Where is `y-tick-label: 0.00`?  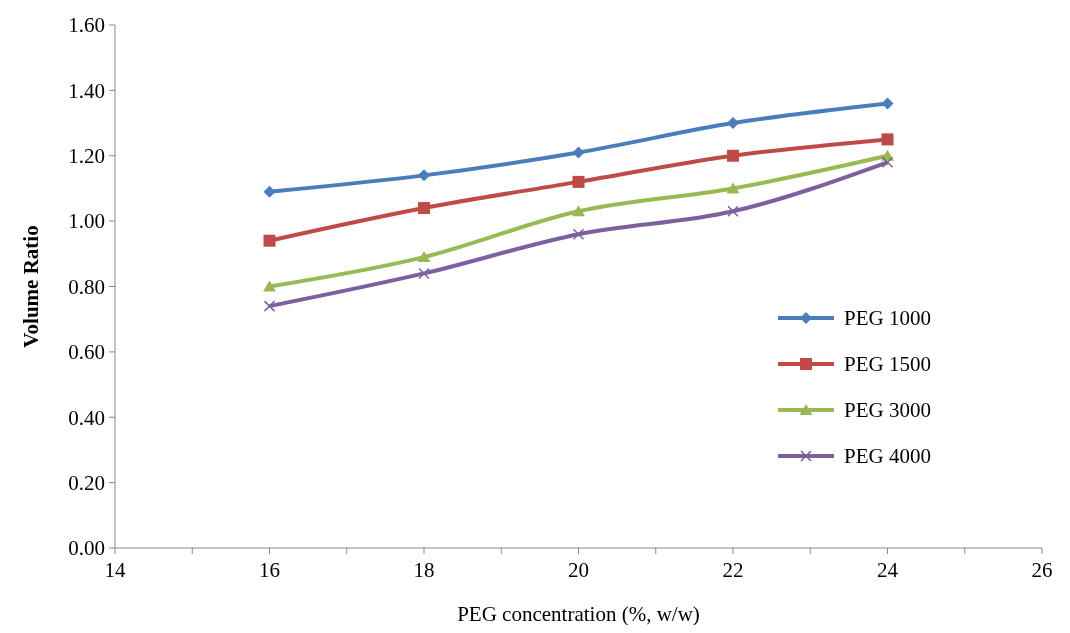
y-tick-label: 0.00 is located at coordinates (86, 548).